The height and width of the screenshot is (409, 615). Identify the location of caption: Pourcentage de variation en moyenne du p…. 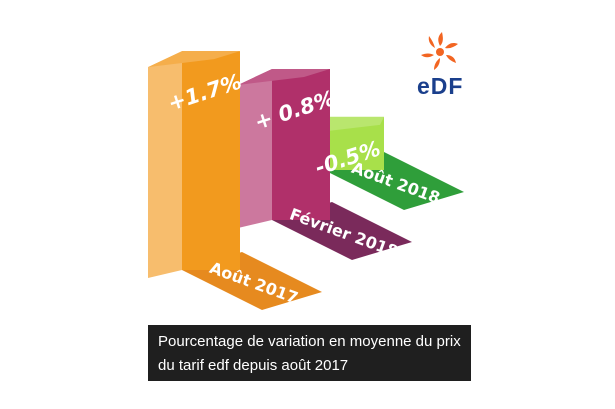
(309, 353).